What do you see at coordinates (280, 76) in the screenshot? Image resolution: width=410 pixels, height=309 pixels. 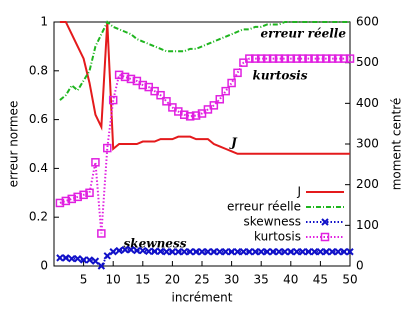 I see `annotation: kurtosis` at bounding box center [280, 76].